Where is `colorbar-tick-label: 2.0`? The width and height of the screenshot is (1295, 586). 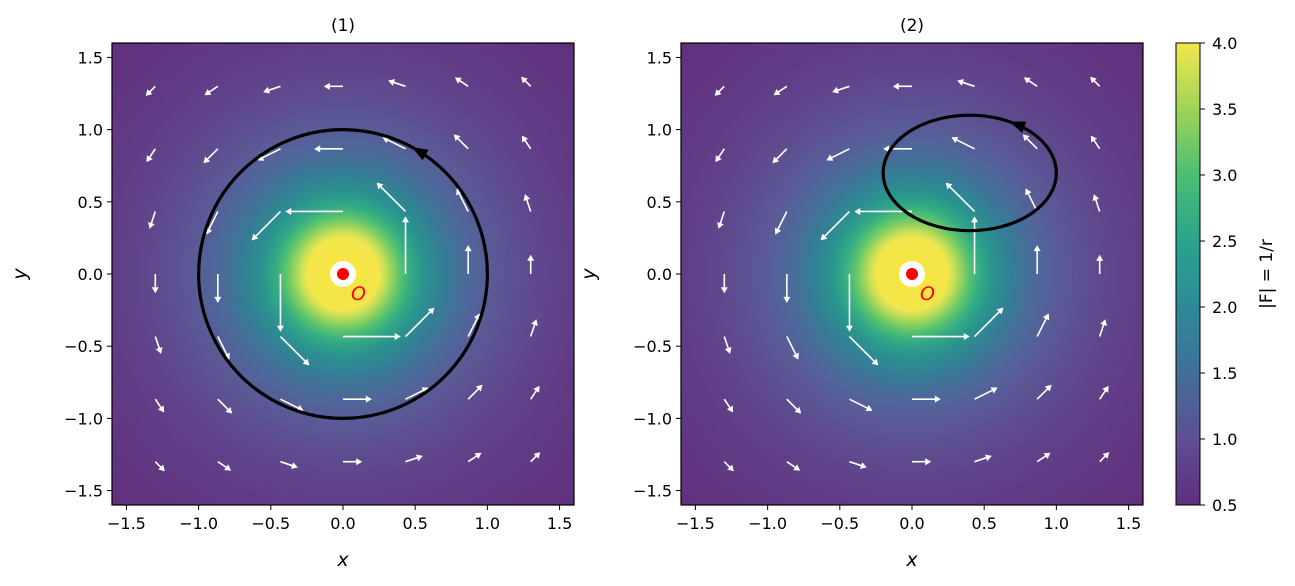
colorbar-tick-label: 2.0 is located at coordinates (1224, 307).